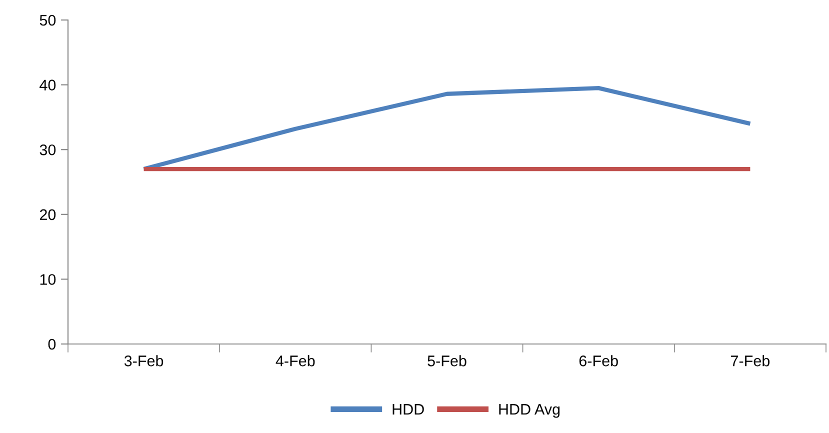  What do you see at coordinates (48, 85) in the screenshot?
I see `y-tick-label: 40` at bounding box center [48, 85].